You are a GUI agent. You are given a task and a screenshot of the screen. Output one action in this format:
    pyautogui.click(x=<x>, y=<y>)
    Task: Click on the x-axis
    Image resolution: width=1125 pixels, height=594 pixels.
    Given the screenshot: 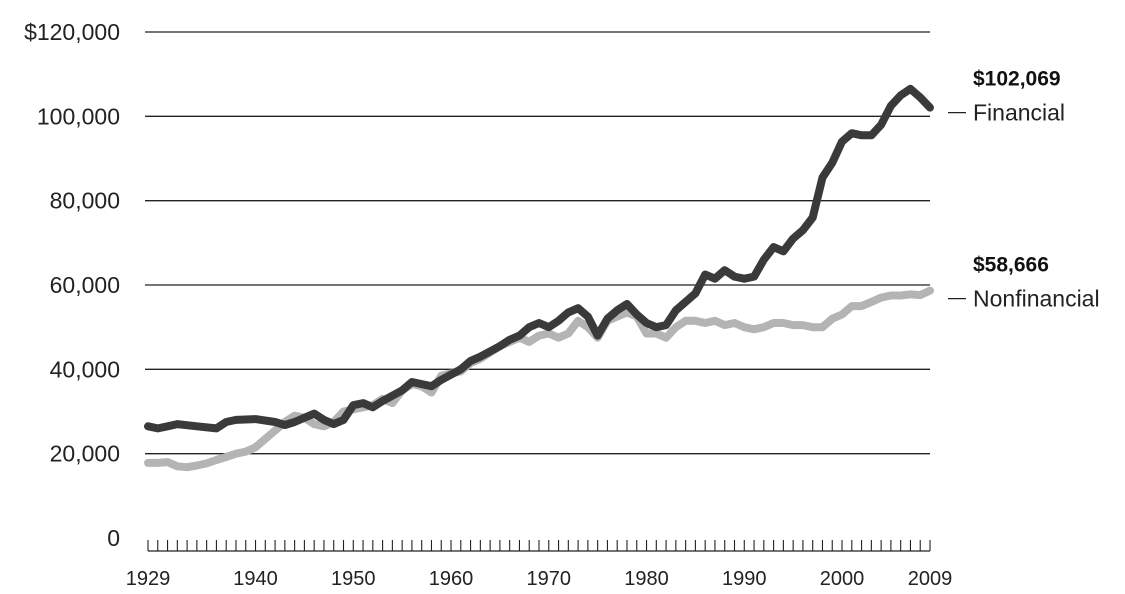 What is the action you would take?
    pyautogui.click(x=539, y=546)
    